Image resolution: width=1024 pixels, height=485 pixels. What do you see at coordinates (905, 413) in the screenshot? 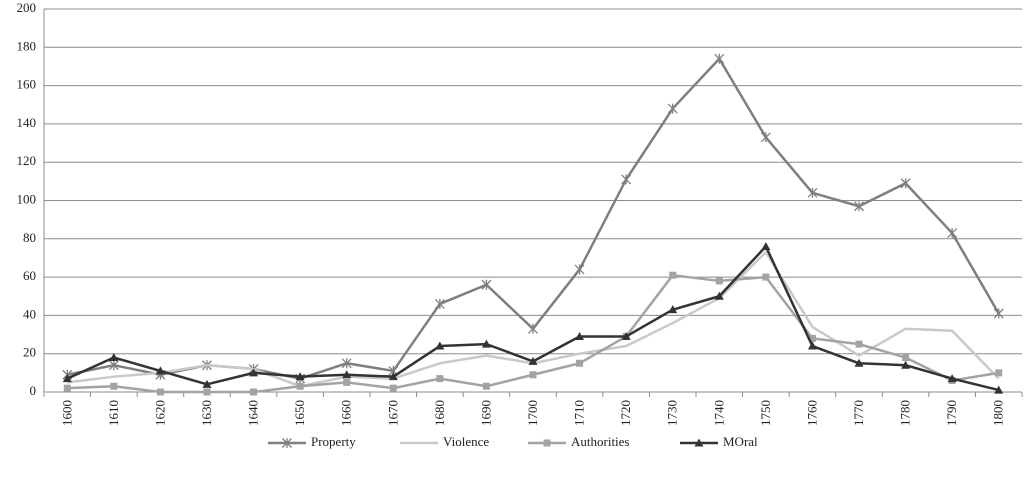
I see `x-tick-label: 1780` at bounding box center [905, 413].